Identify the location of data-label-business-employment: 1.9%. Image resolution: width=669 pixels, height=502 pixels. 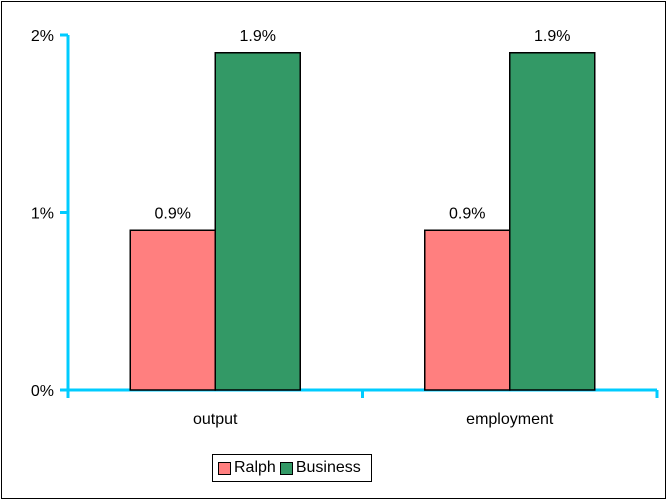
(552, 36).